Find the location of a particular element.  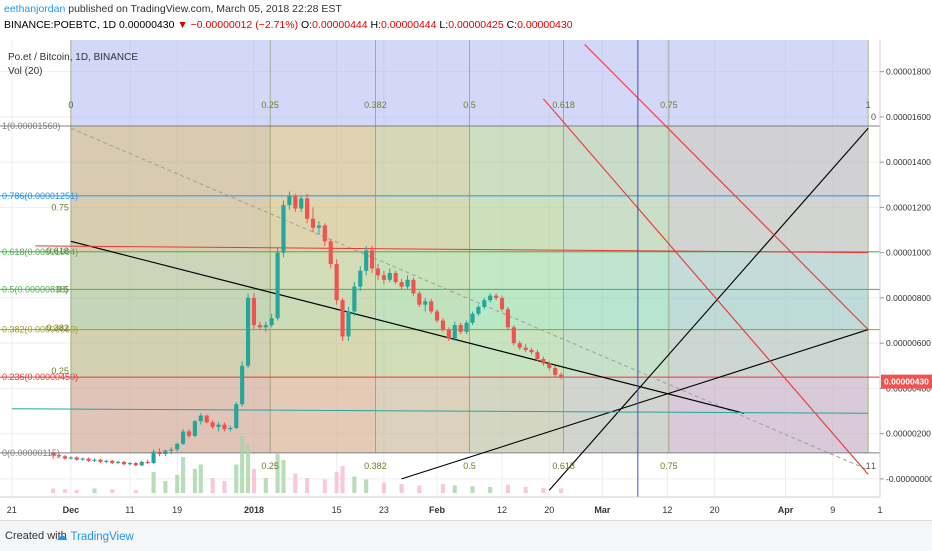

right-edge-label-0: 0 is located at coordinates (873, 117).